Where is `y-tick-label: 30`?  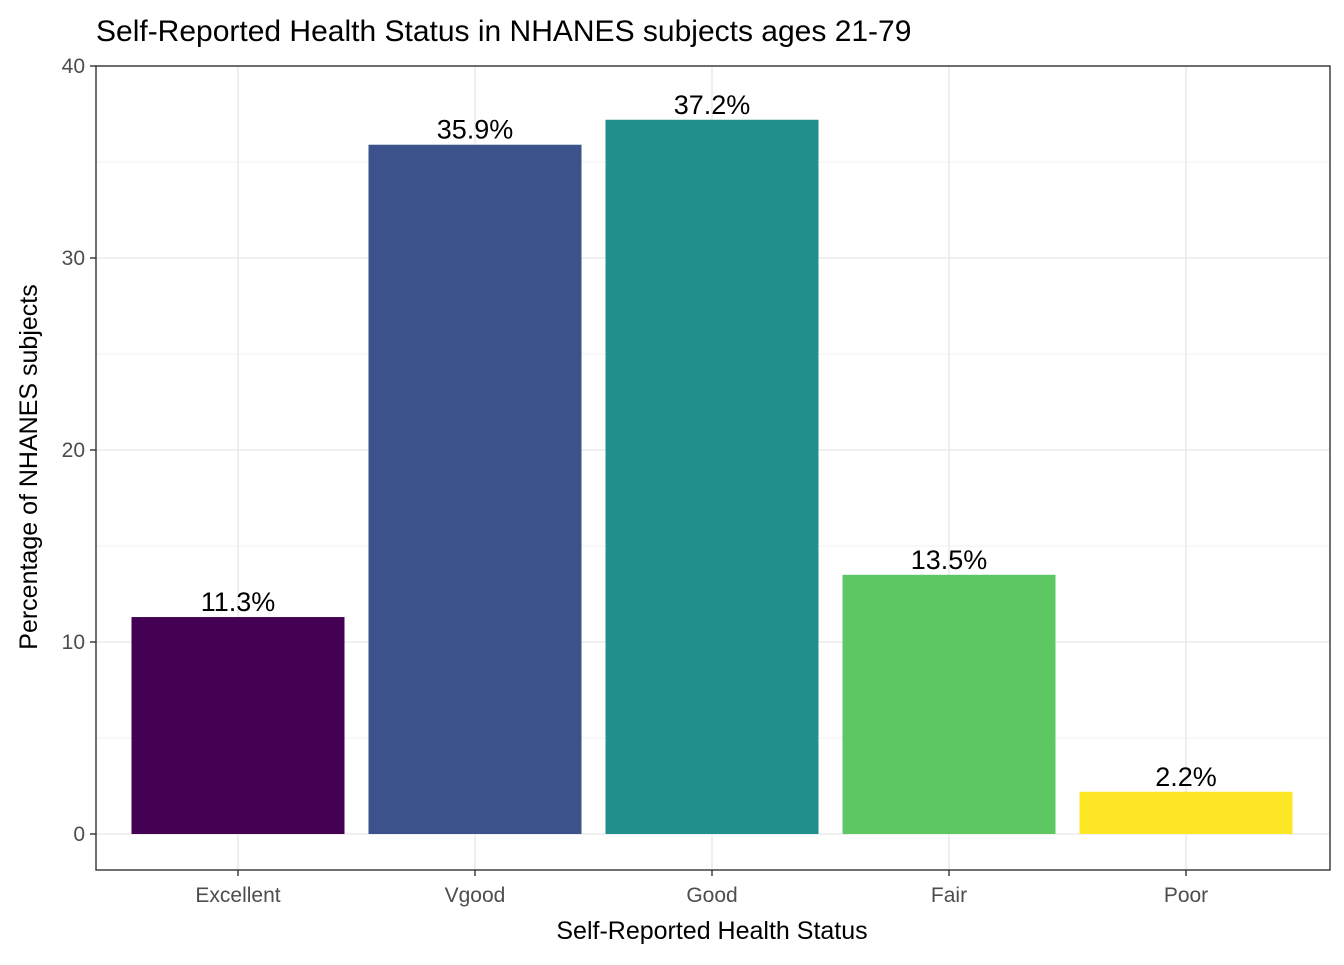 y-tick-label: 30 is located at coordinates (73, 258).